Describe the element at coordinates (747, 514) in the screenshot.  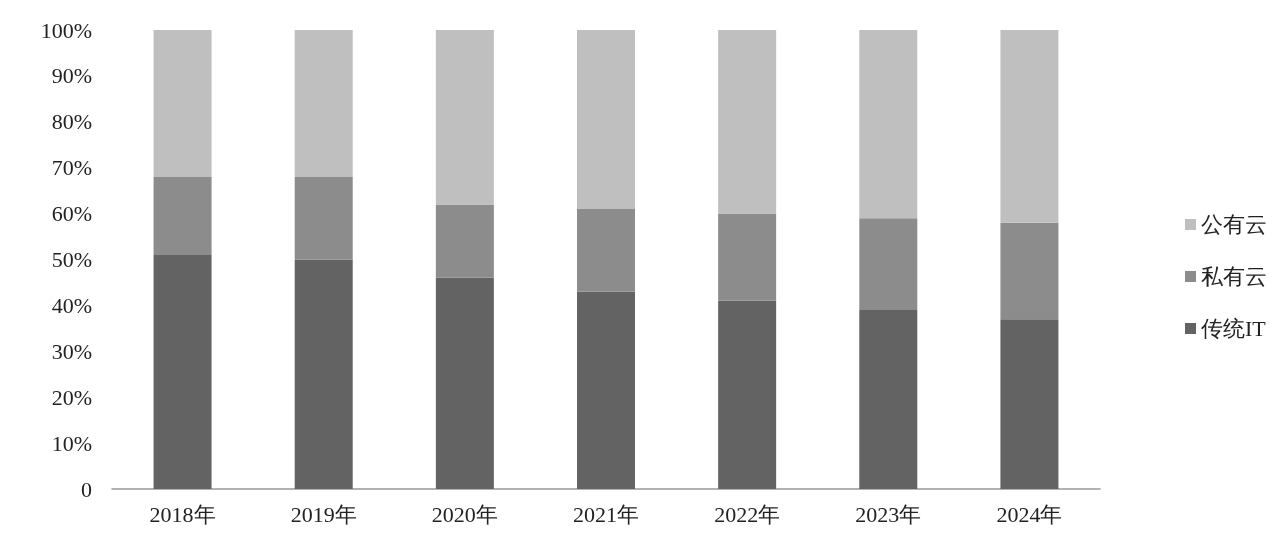
I see `x-tick-label: 2022年` at that location.